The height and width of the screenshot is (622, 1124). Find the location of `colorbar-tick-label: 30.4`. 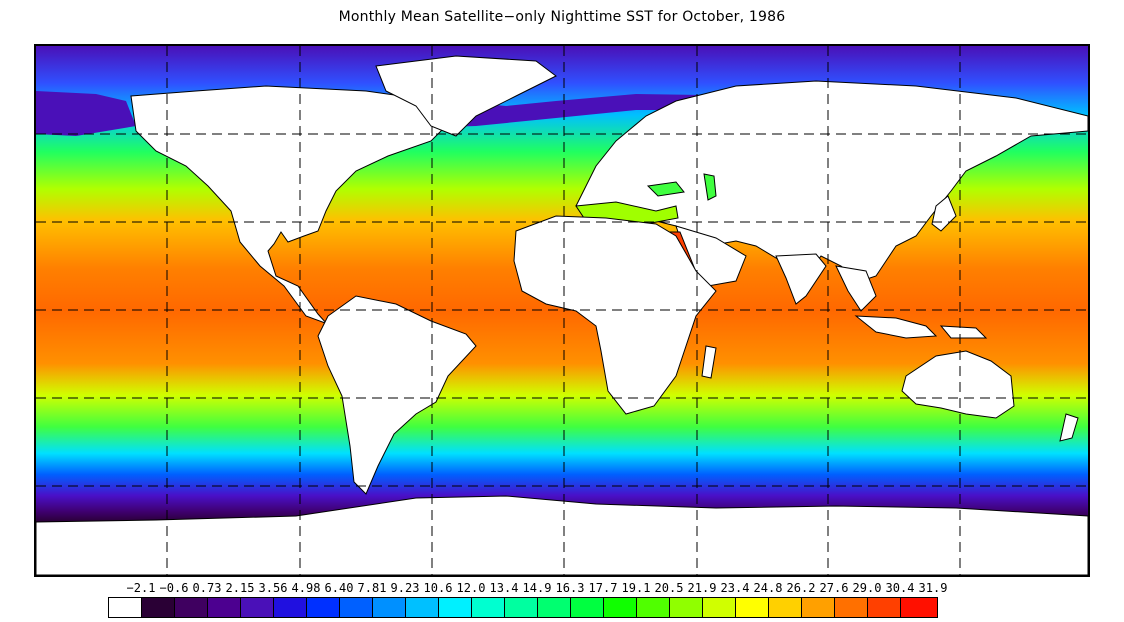

colorbar-tick-label: 30.4 is located at coordinates (900, 588).